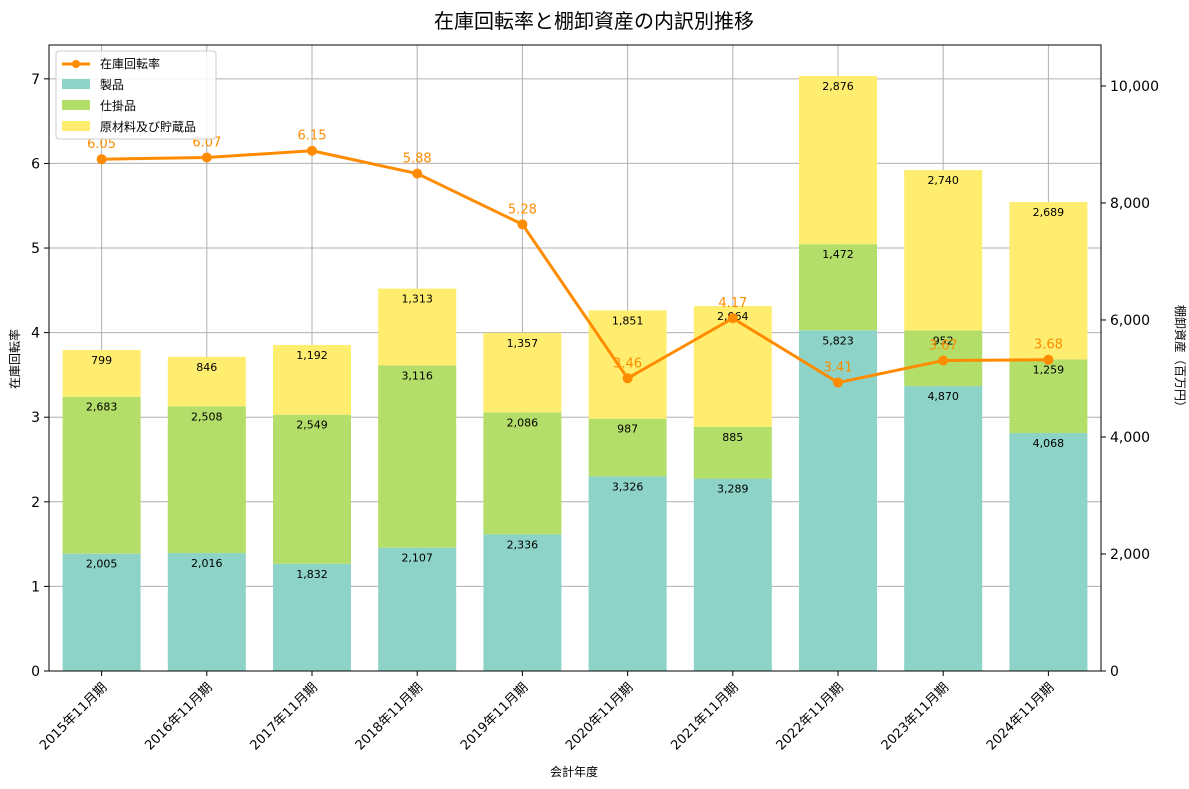 The width and height of the screenshot is (1189, 789). What do you see at coordinates (417, 159) in the screenshot?
I see `turnover-value-label: 5.88` at bounding box center [417, 159].